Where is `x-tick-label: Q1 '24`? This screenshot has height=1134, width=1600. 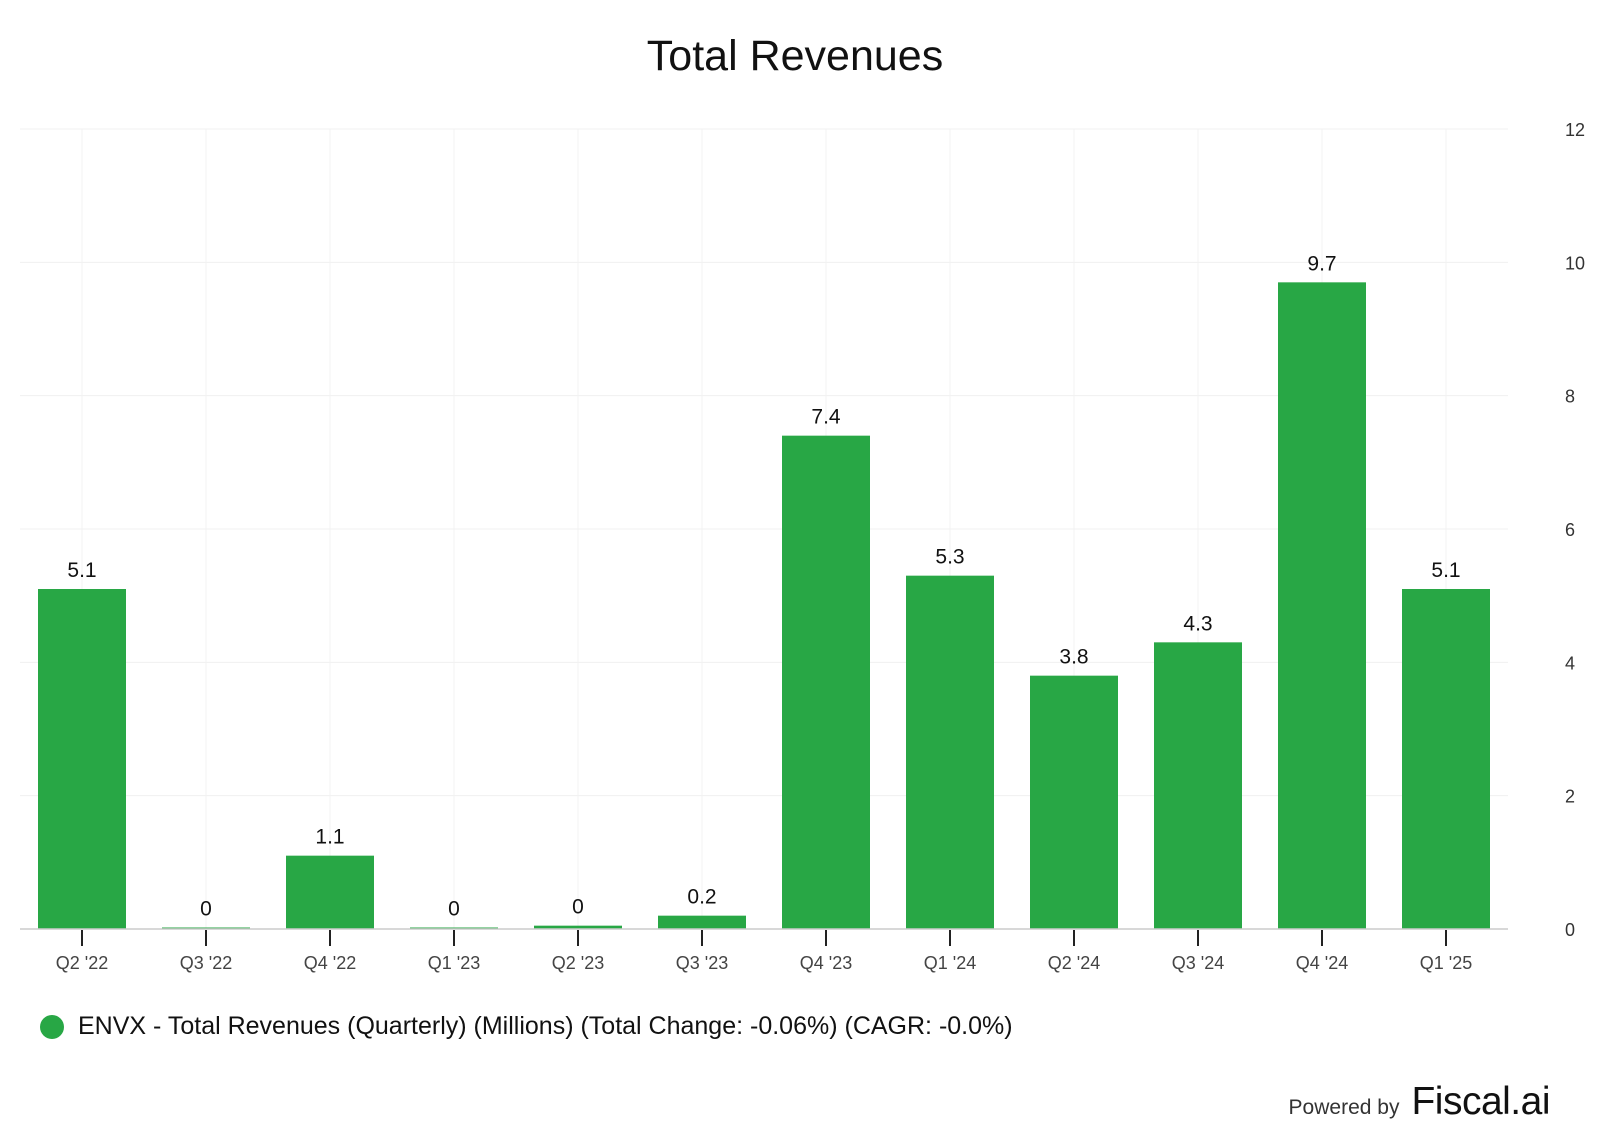
x-tick-label: Q1 '24 is located at coordinates (950, 963).